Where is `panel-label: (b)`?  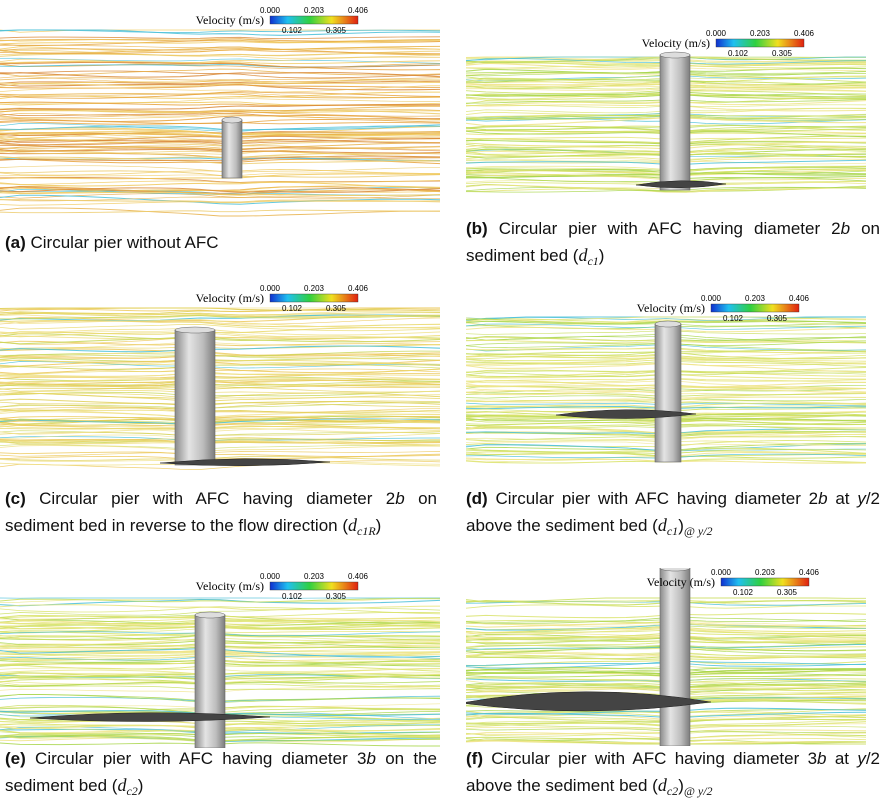
panel-label: (b) is located at coordinates (477, 228).